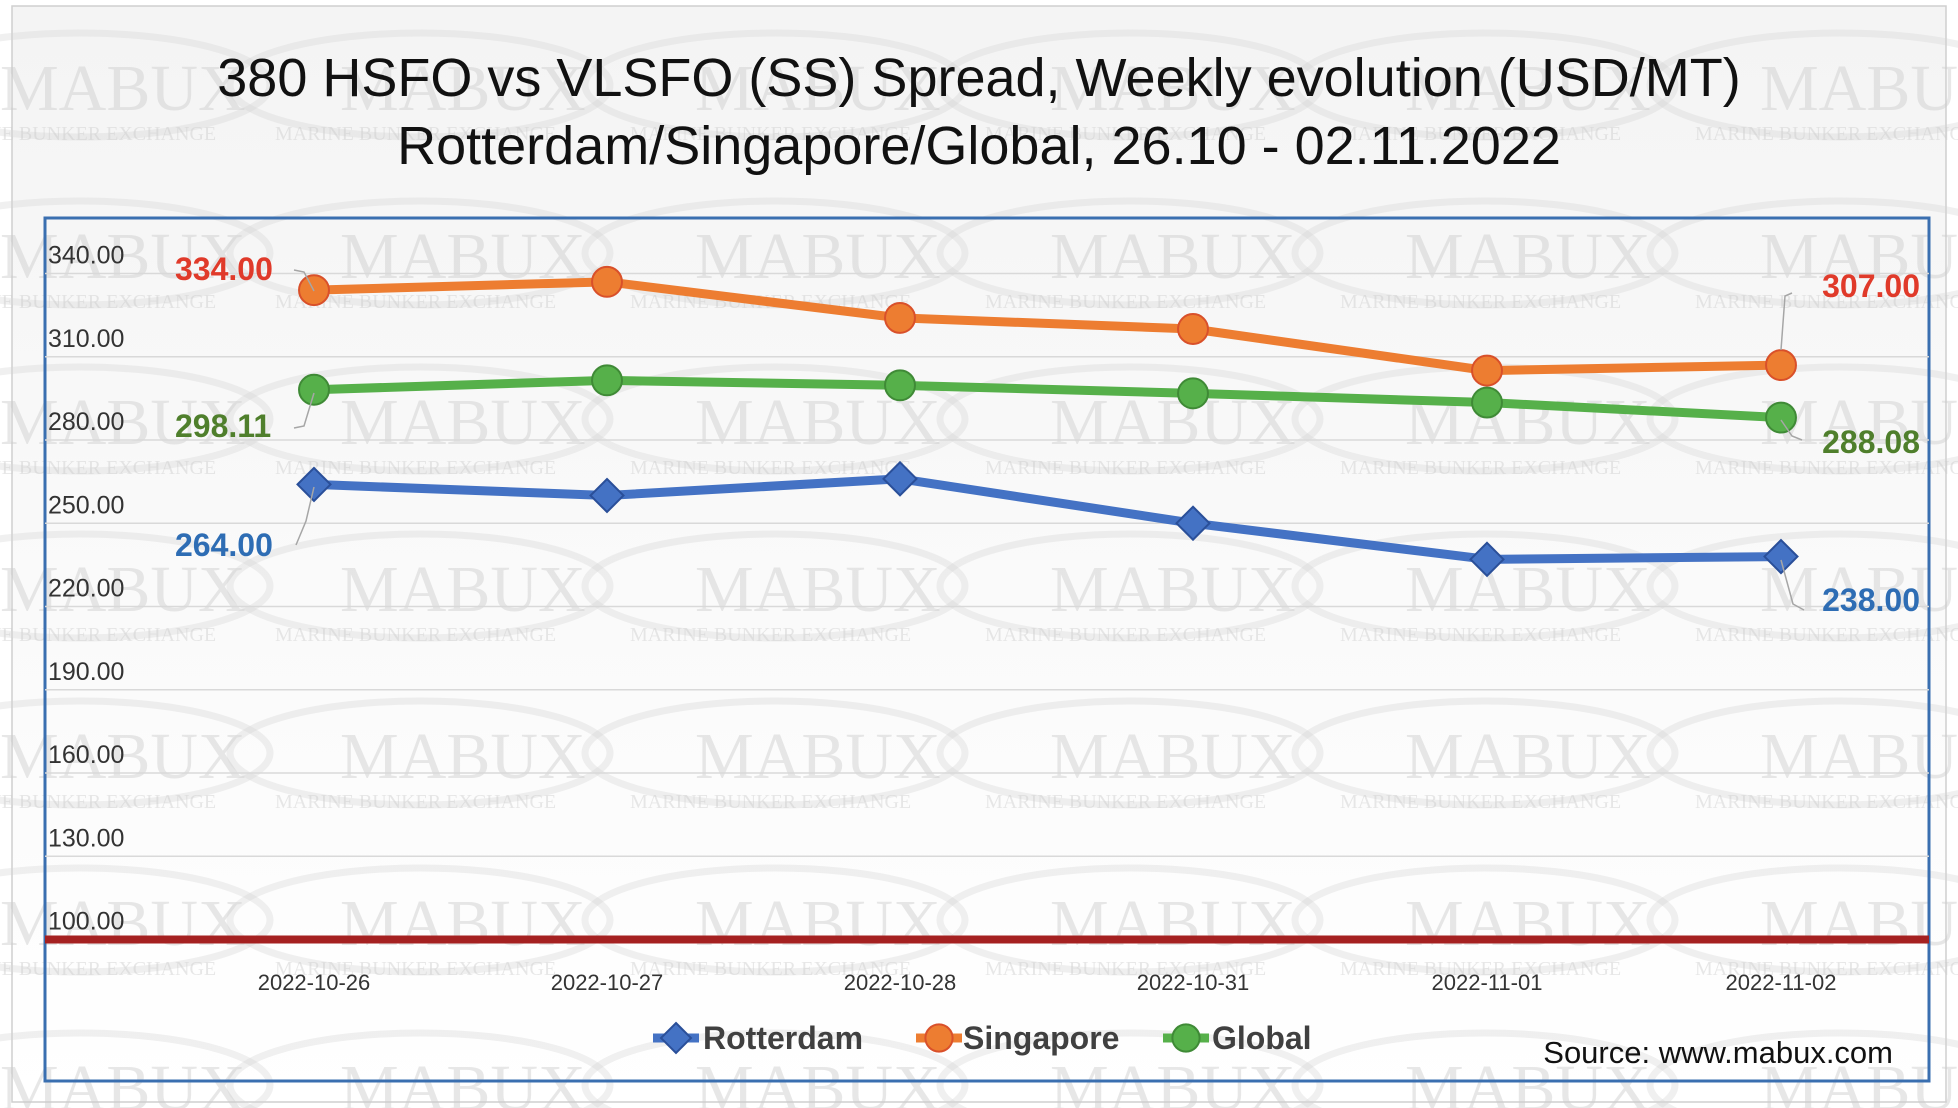 The width and height of the screenshot is (1958, 1108). What do you see at coordinates (1041, 1038) in the screenshot?
I see `legend-label: Singapore` at bounding box center [1041, 1038].